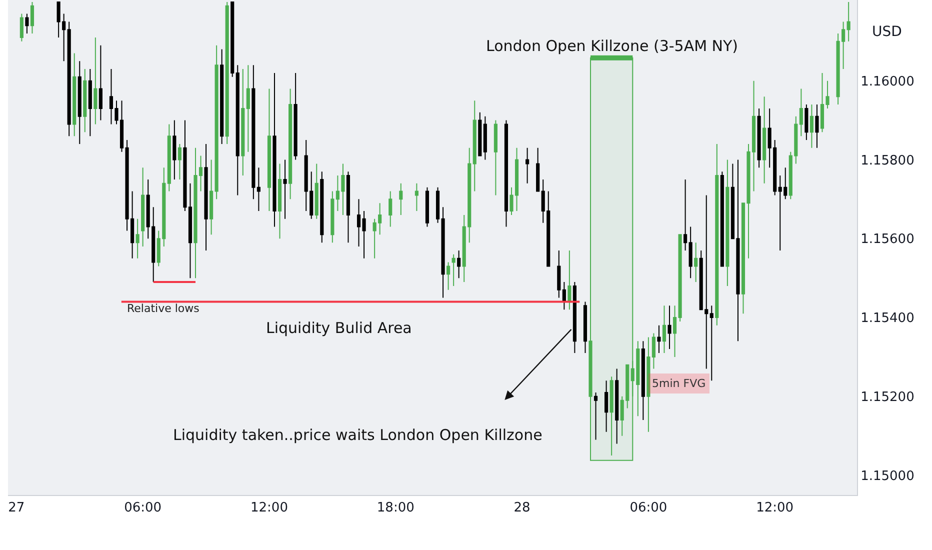 The image size is (932, 550). What do you see at coordinates (887, 397) in the screenshot?
I see `y-tick-label: 1.15200` at bounding box center [887, 397].